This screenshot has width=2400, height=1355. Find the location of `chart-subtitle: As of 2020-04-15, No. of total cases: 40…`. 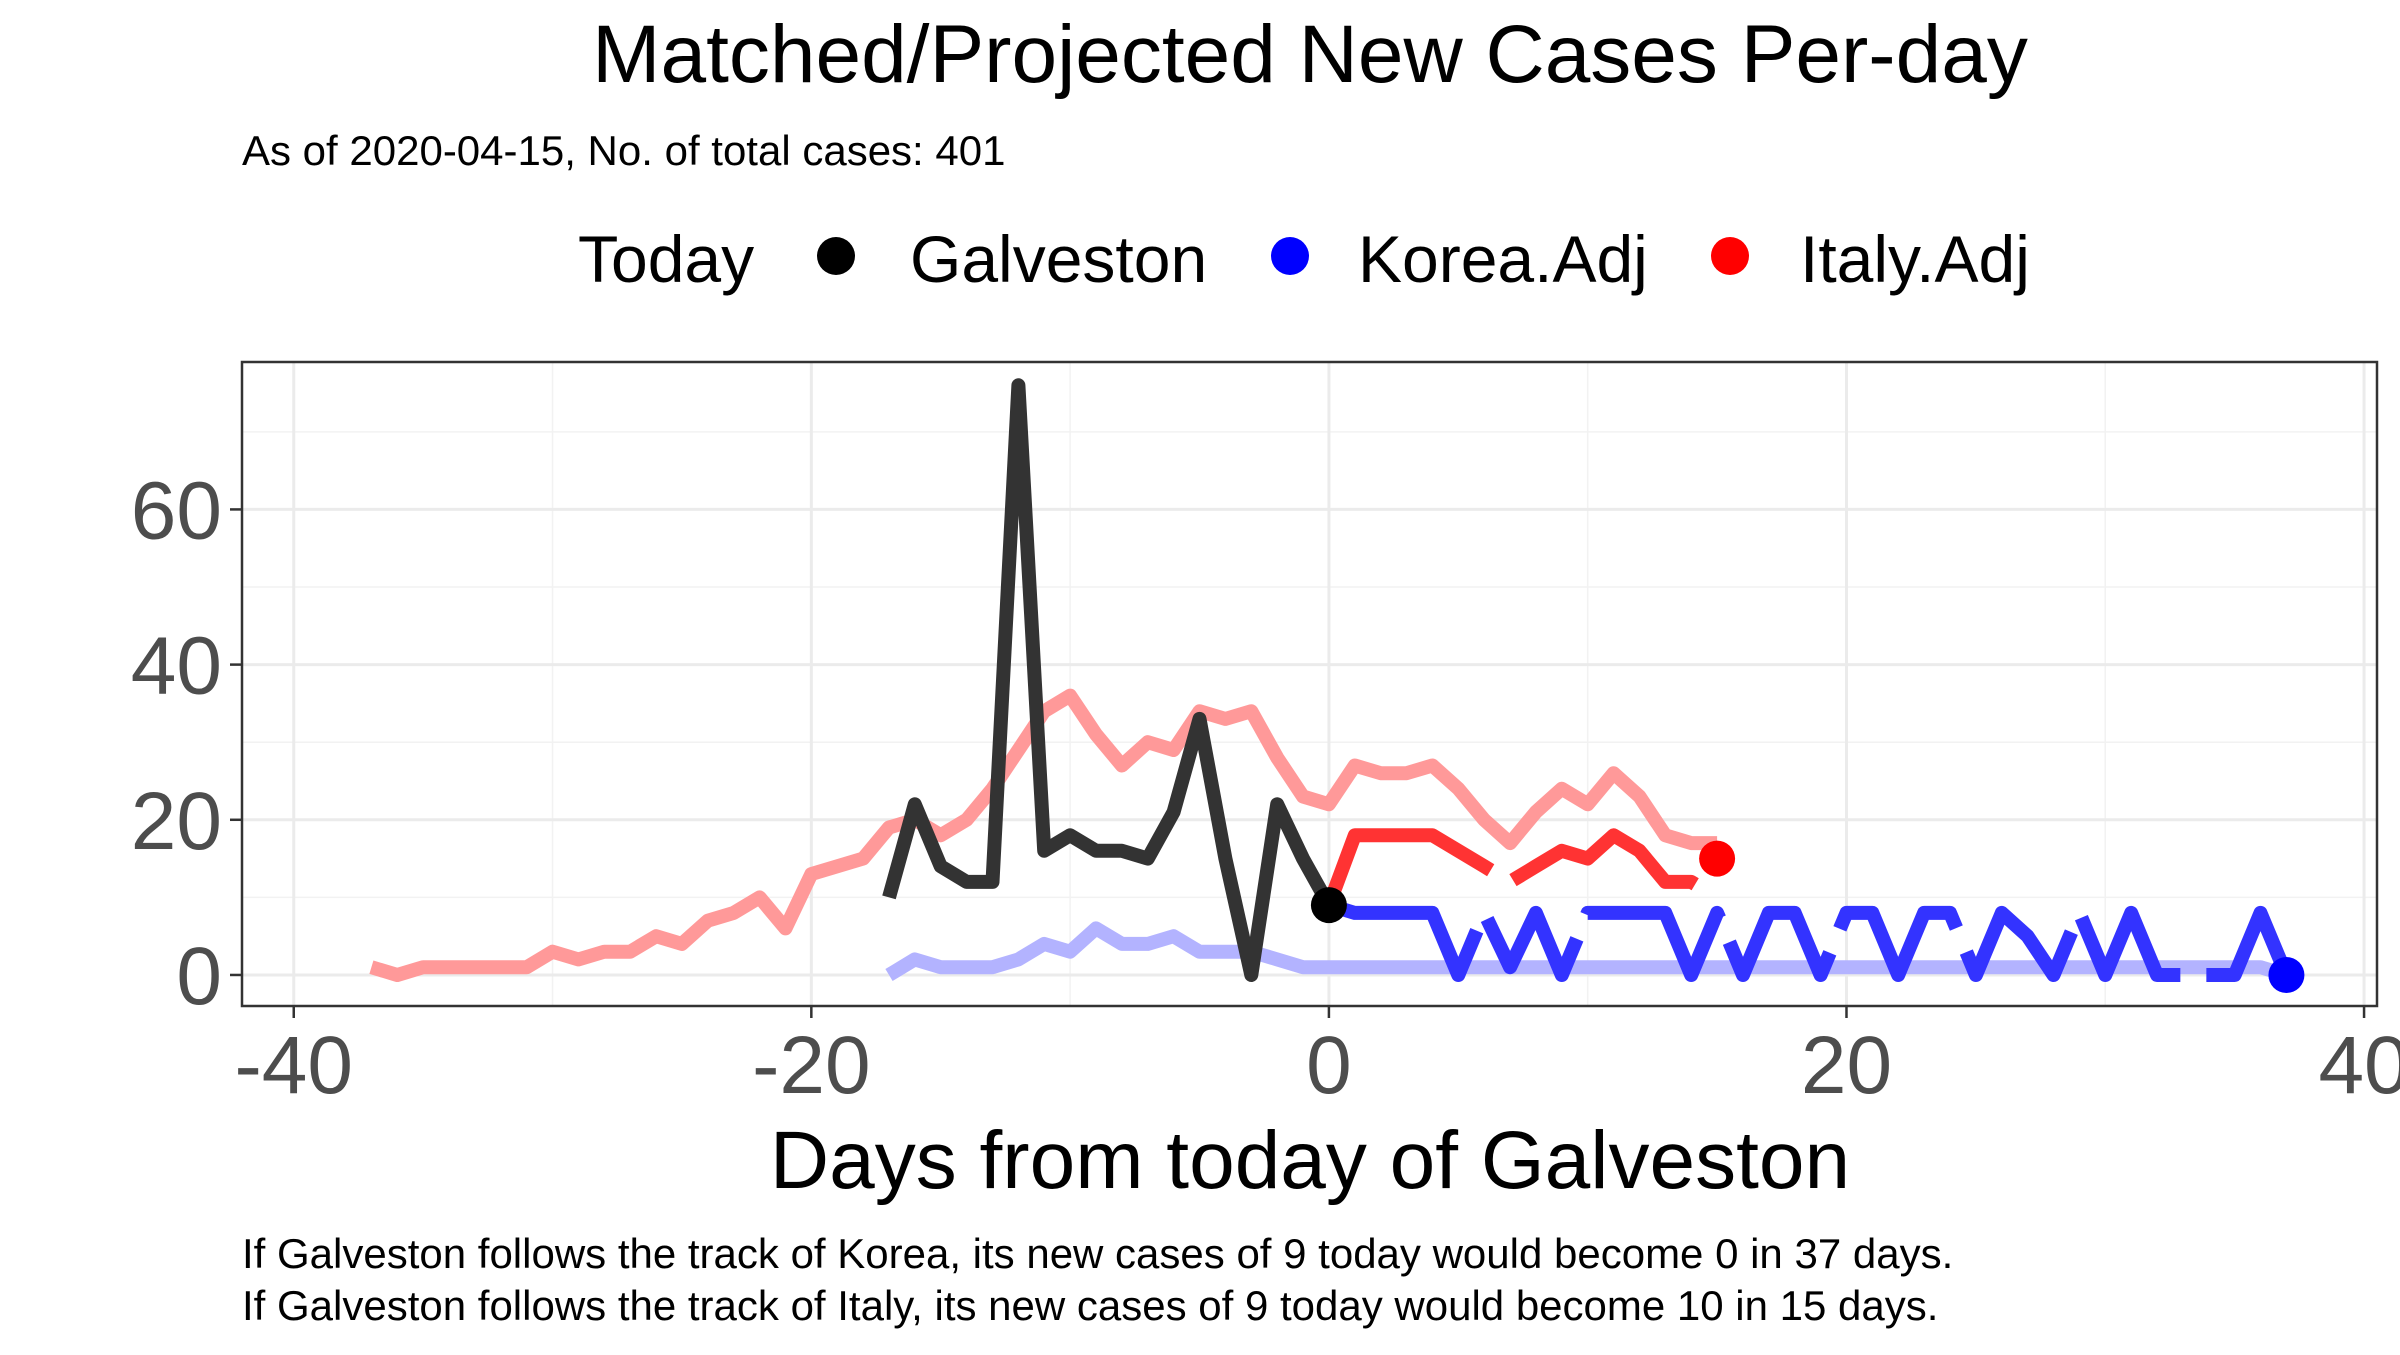

chart-subtitle: As of 2020-04-15, No. of total cases: 40… is located at coordinates (623, 150).